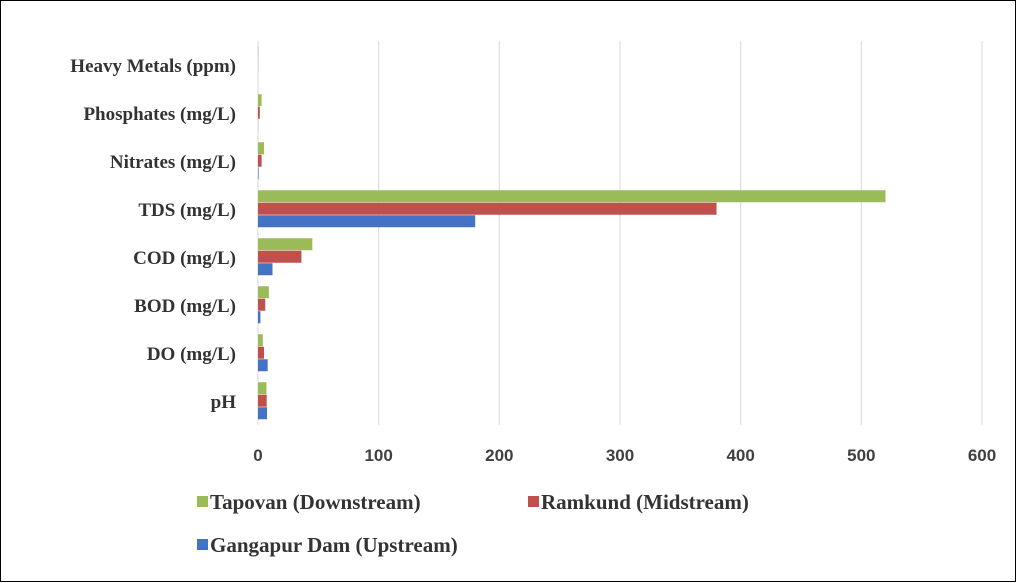 Image resolution: width=1016 pixels, height=583 pixels. I want to click on bar-nitrates-mg-l-gangapur-dam-upstream, so click(258, 173).